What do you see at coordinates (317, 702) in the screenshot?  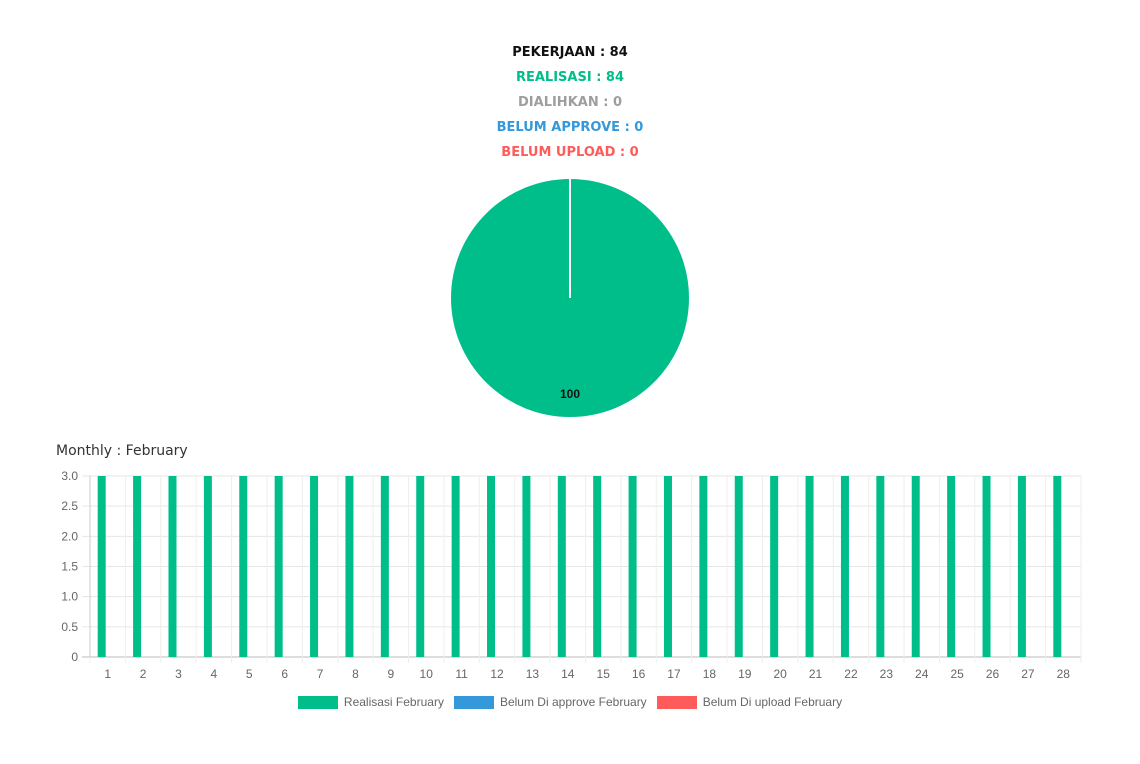 I see `legend-swatch-realisasi` at bounding box center [317, 702].